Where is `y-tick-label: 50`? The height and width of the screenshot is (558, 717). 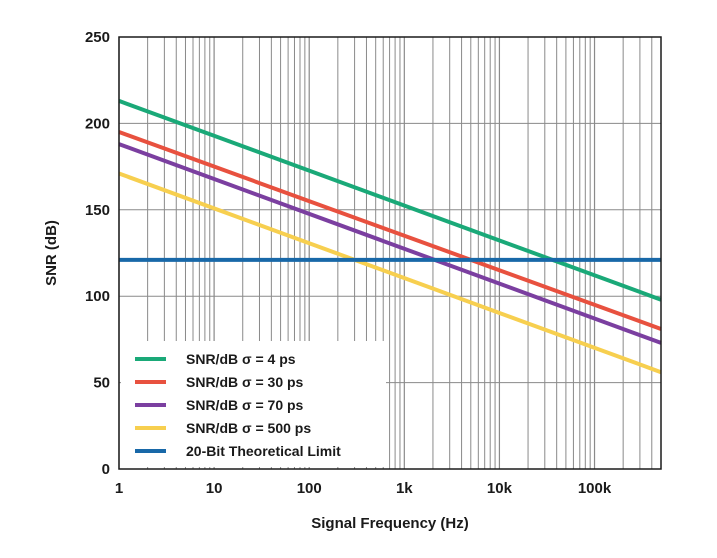
y-tick-label: 50 is located at coordinates (101, 383).